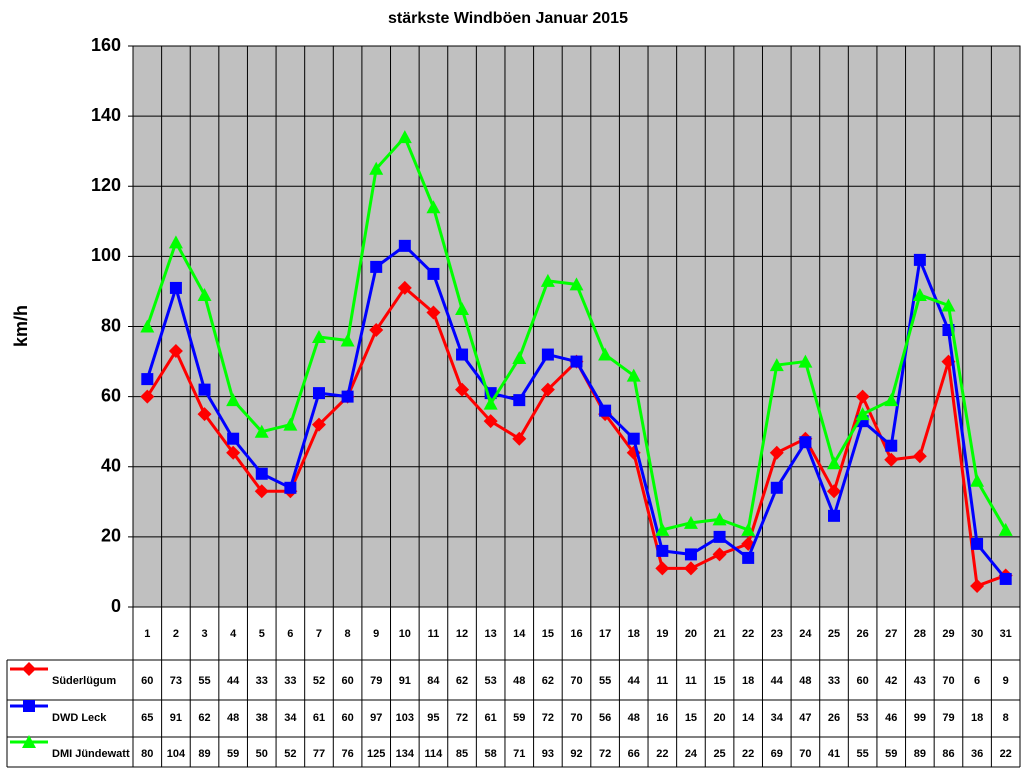 This screenshot has height=768, width=1024. What do you see at coordinates (319, 754) in the screenshot?
I see `table-value: 77` at bounding box center [319, 754].